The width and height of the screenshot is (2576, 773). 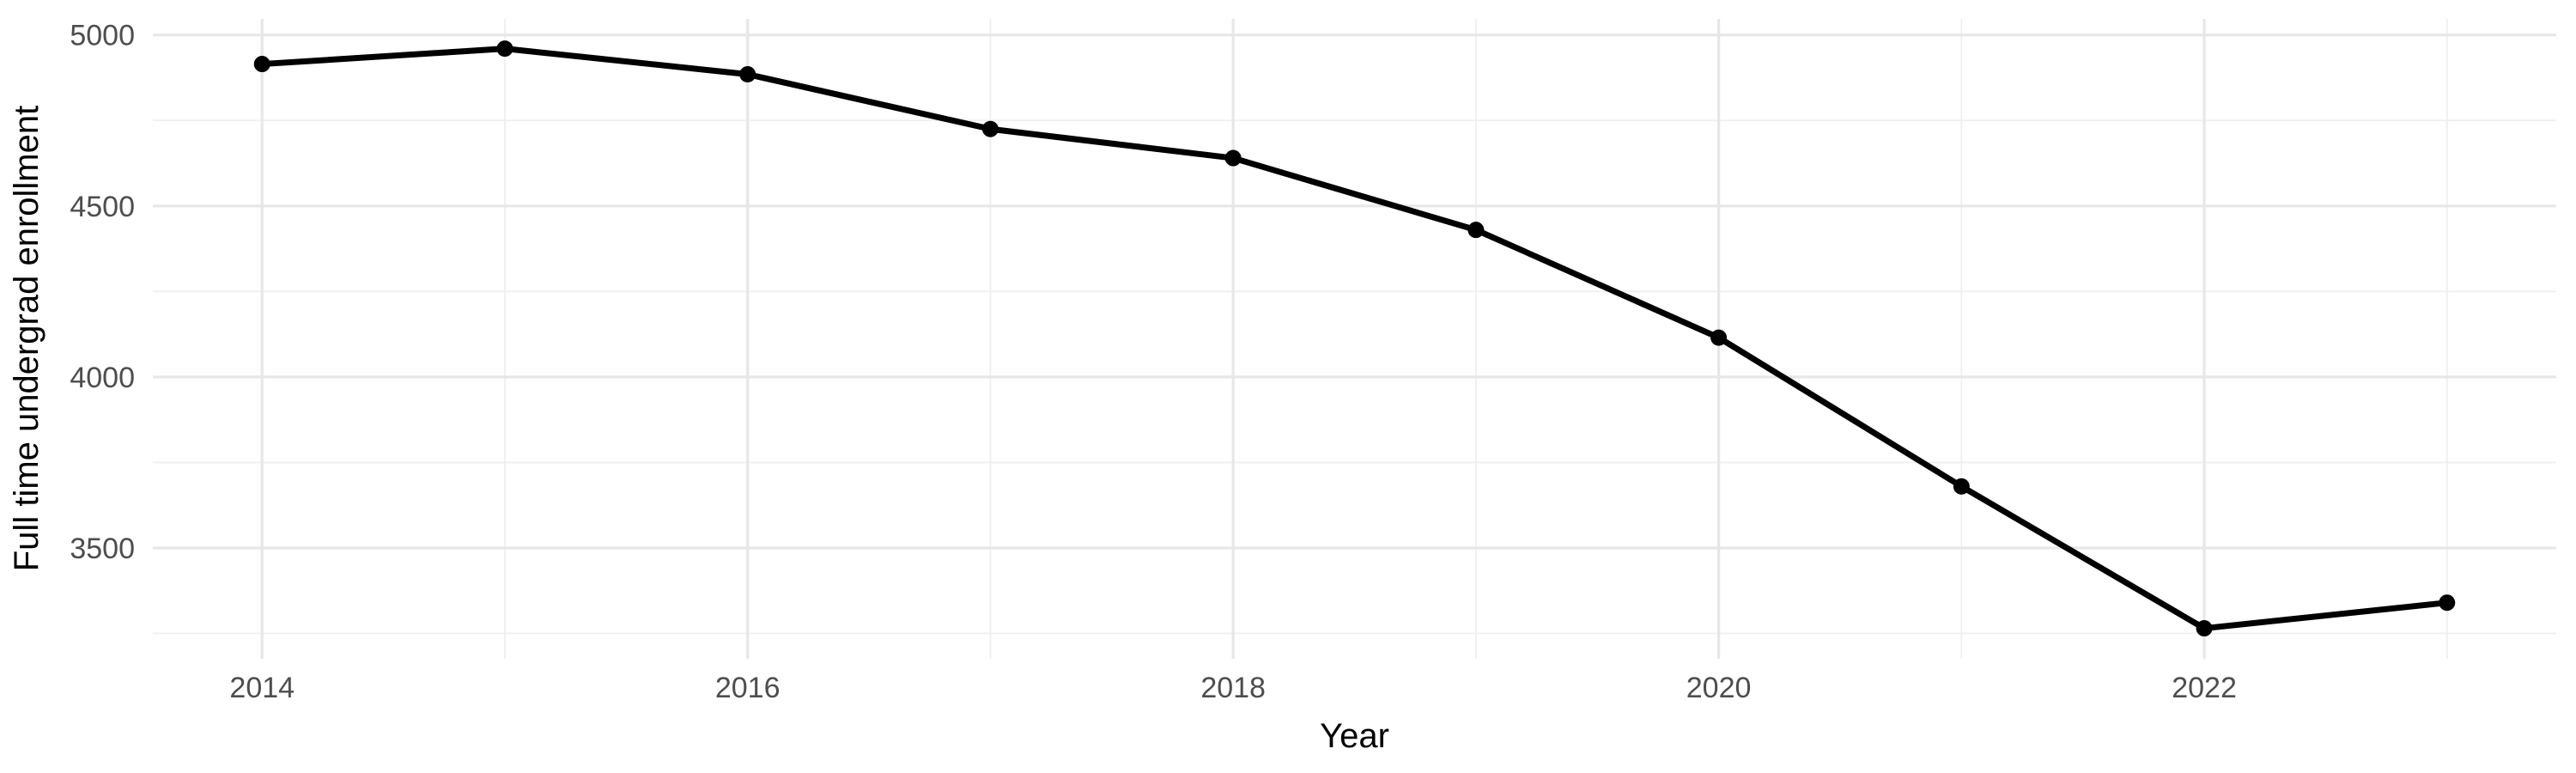 I want to click on x-tick-label: 2020, so click(x=1719, y=688).